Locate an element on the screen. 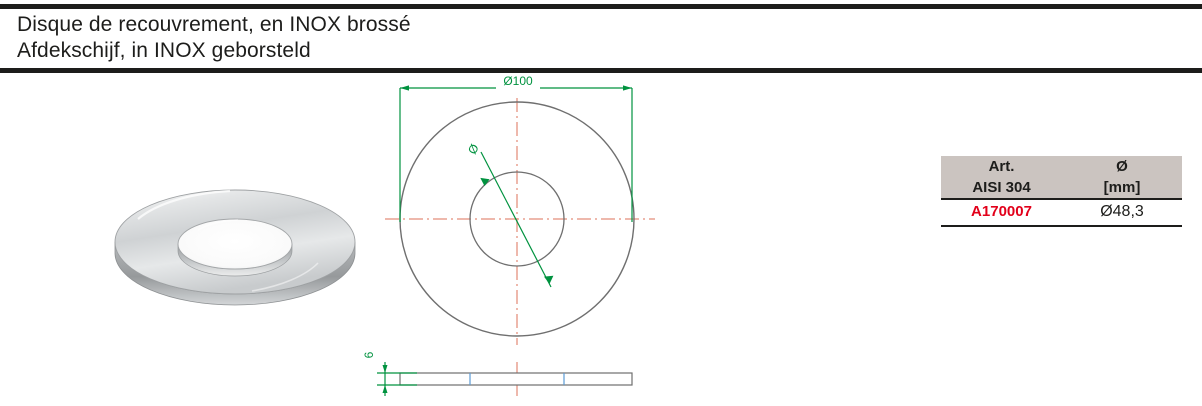 The width and height of the screenshot is (1202, 406). inner-diameter-dimension is located at coordinates (517, 219).